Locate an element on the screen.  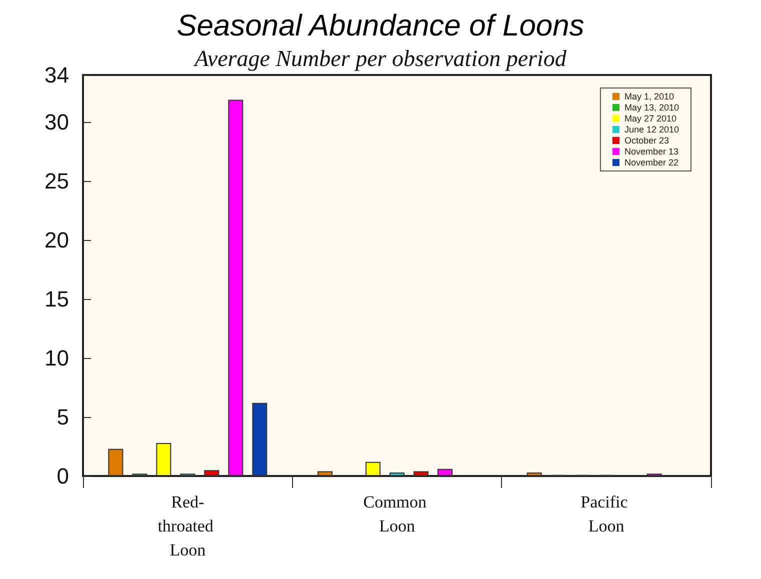
y-tick-label: 34 is located at coordinates (56, 75).